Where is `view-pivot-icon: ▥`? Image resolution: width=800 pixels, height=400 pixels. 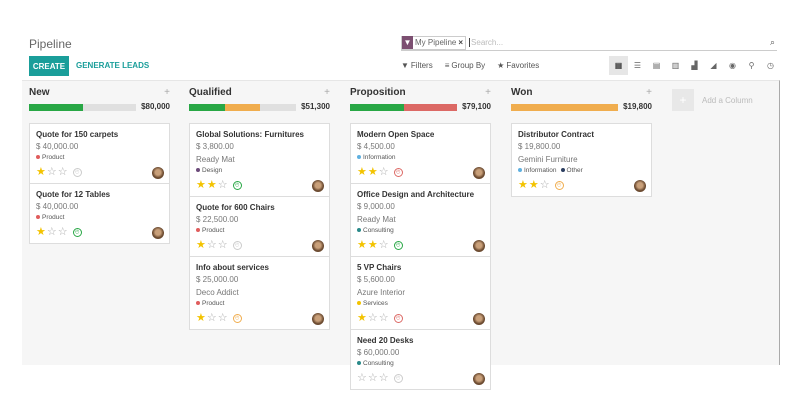 view-pivot-icon: ▥ is located at coordinates (675, 65).